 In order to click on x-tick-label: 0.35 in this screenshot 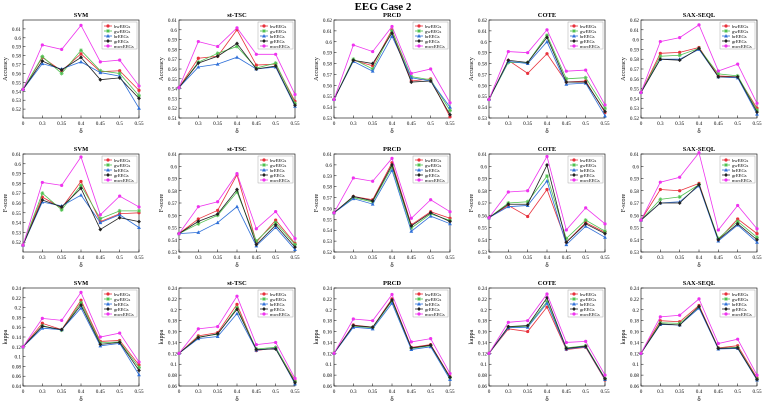, I will do `click(527, 124)`.